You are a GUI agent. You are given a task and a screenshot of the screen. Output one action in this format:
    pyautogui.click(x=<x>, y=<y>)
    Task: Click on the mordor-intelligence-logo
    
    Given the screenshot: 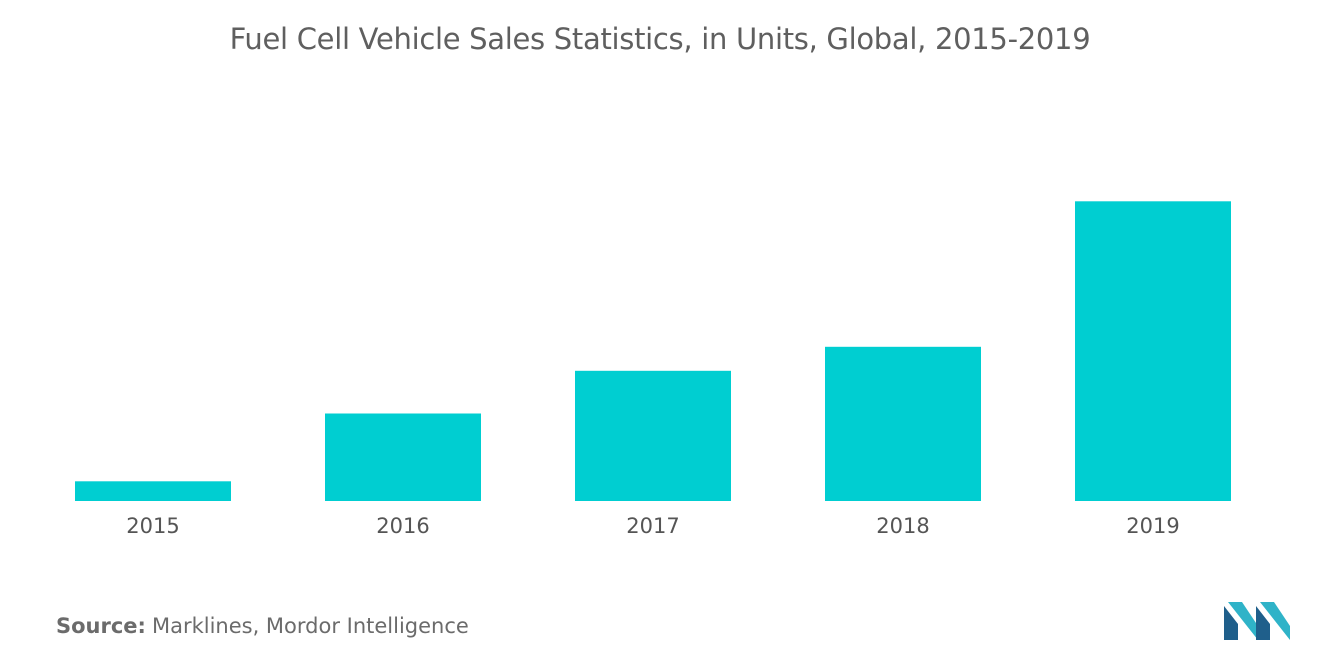 What is the action you would take?
    pyautogui.click(x=1257, y=621)
    